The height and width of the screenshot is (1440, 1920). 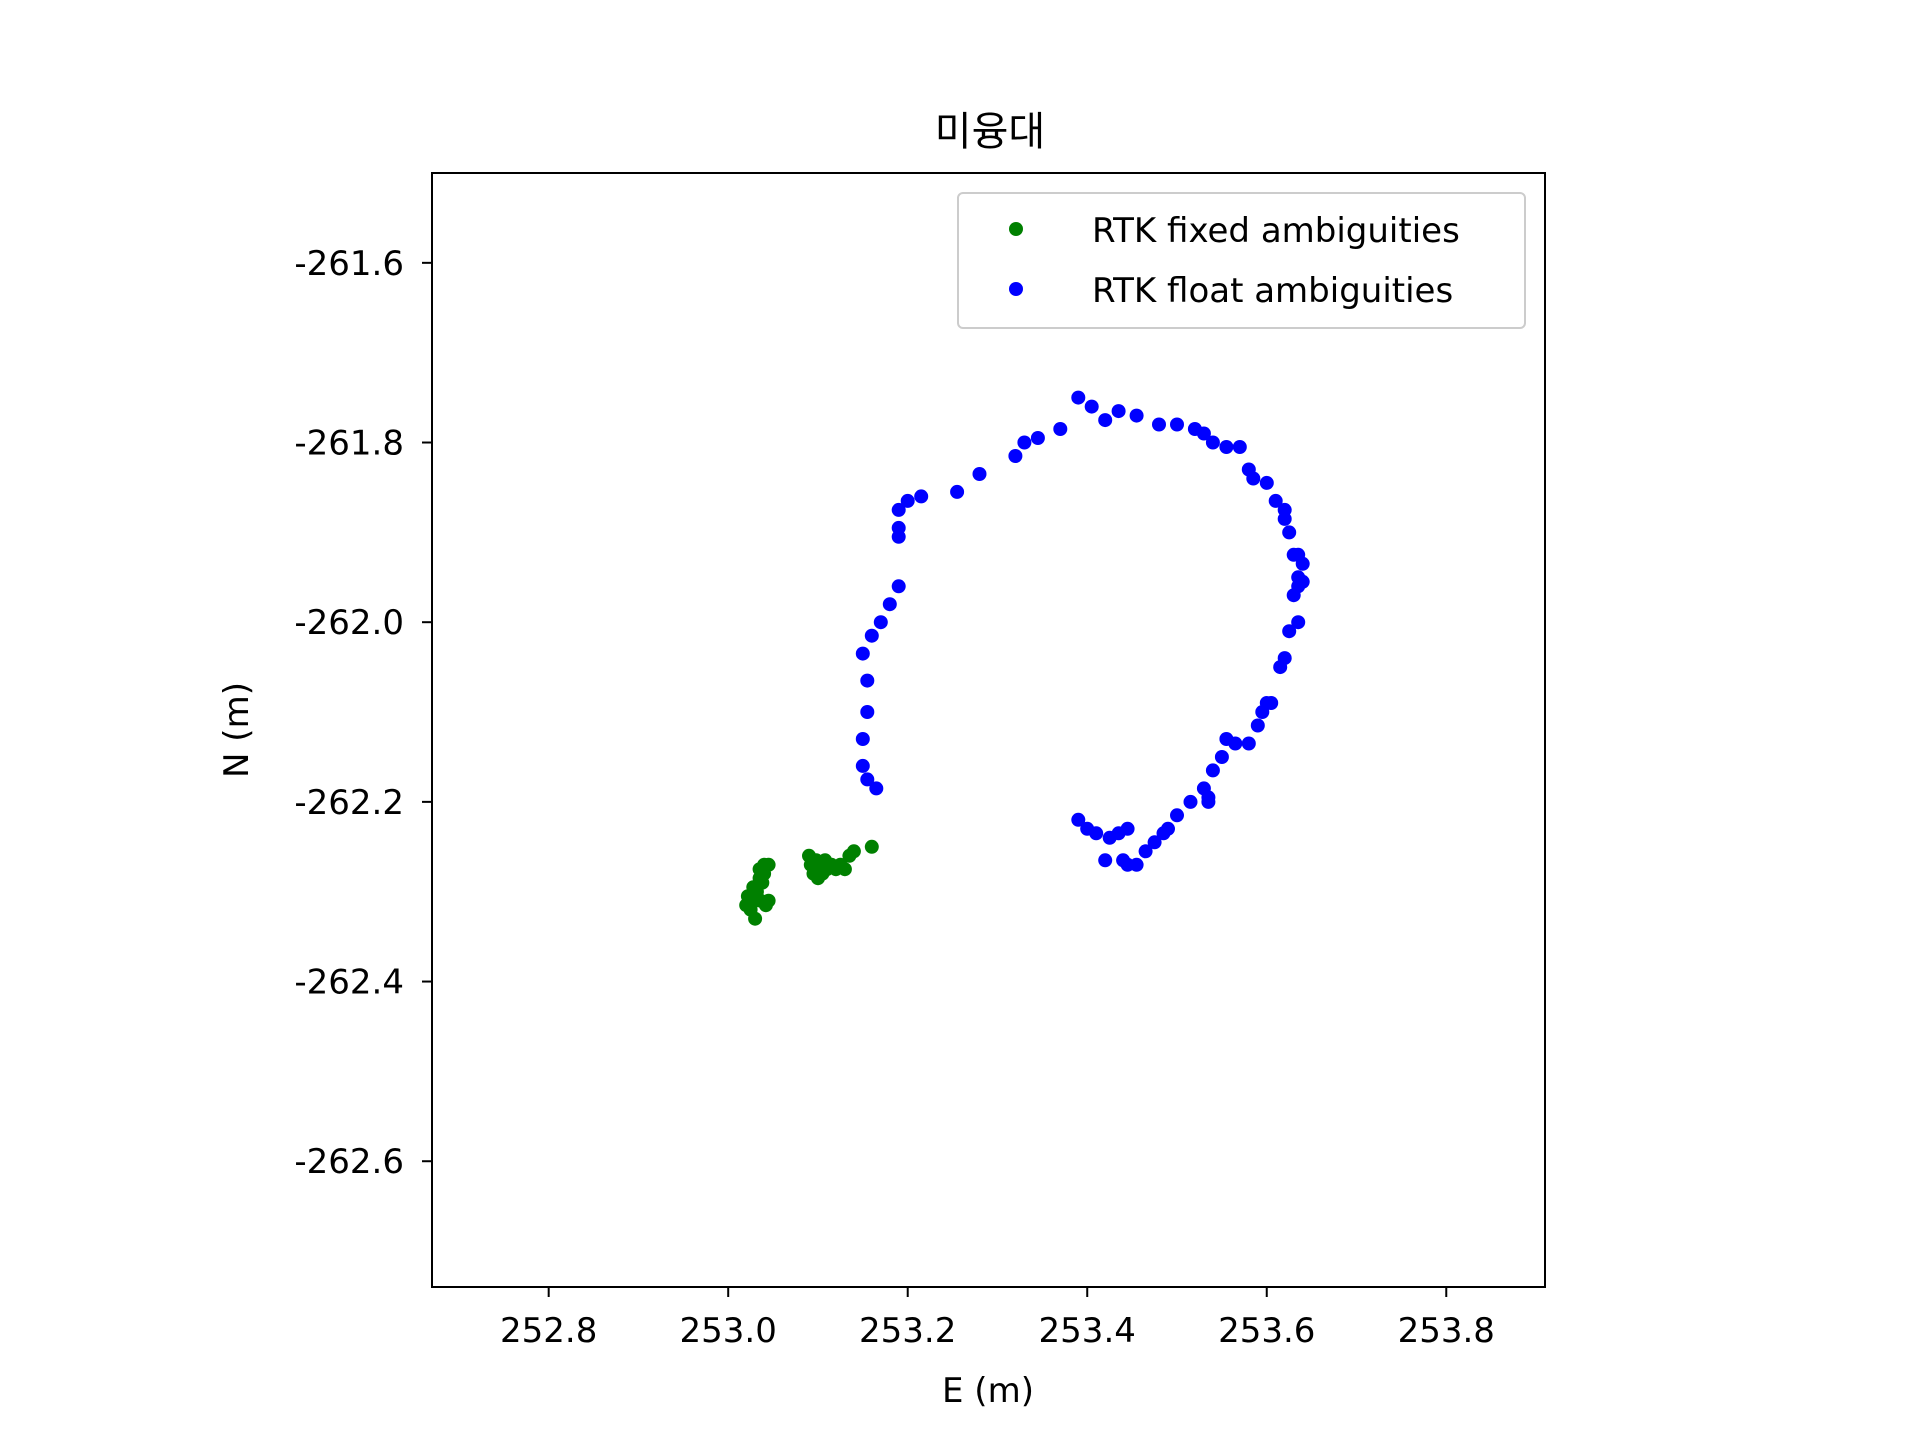 What do you see at coordinates (1446, 1331) in the screenshot?
I see `x-tick-label: 253.8` at bounding box center [1446, 1331].